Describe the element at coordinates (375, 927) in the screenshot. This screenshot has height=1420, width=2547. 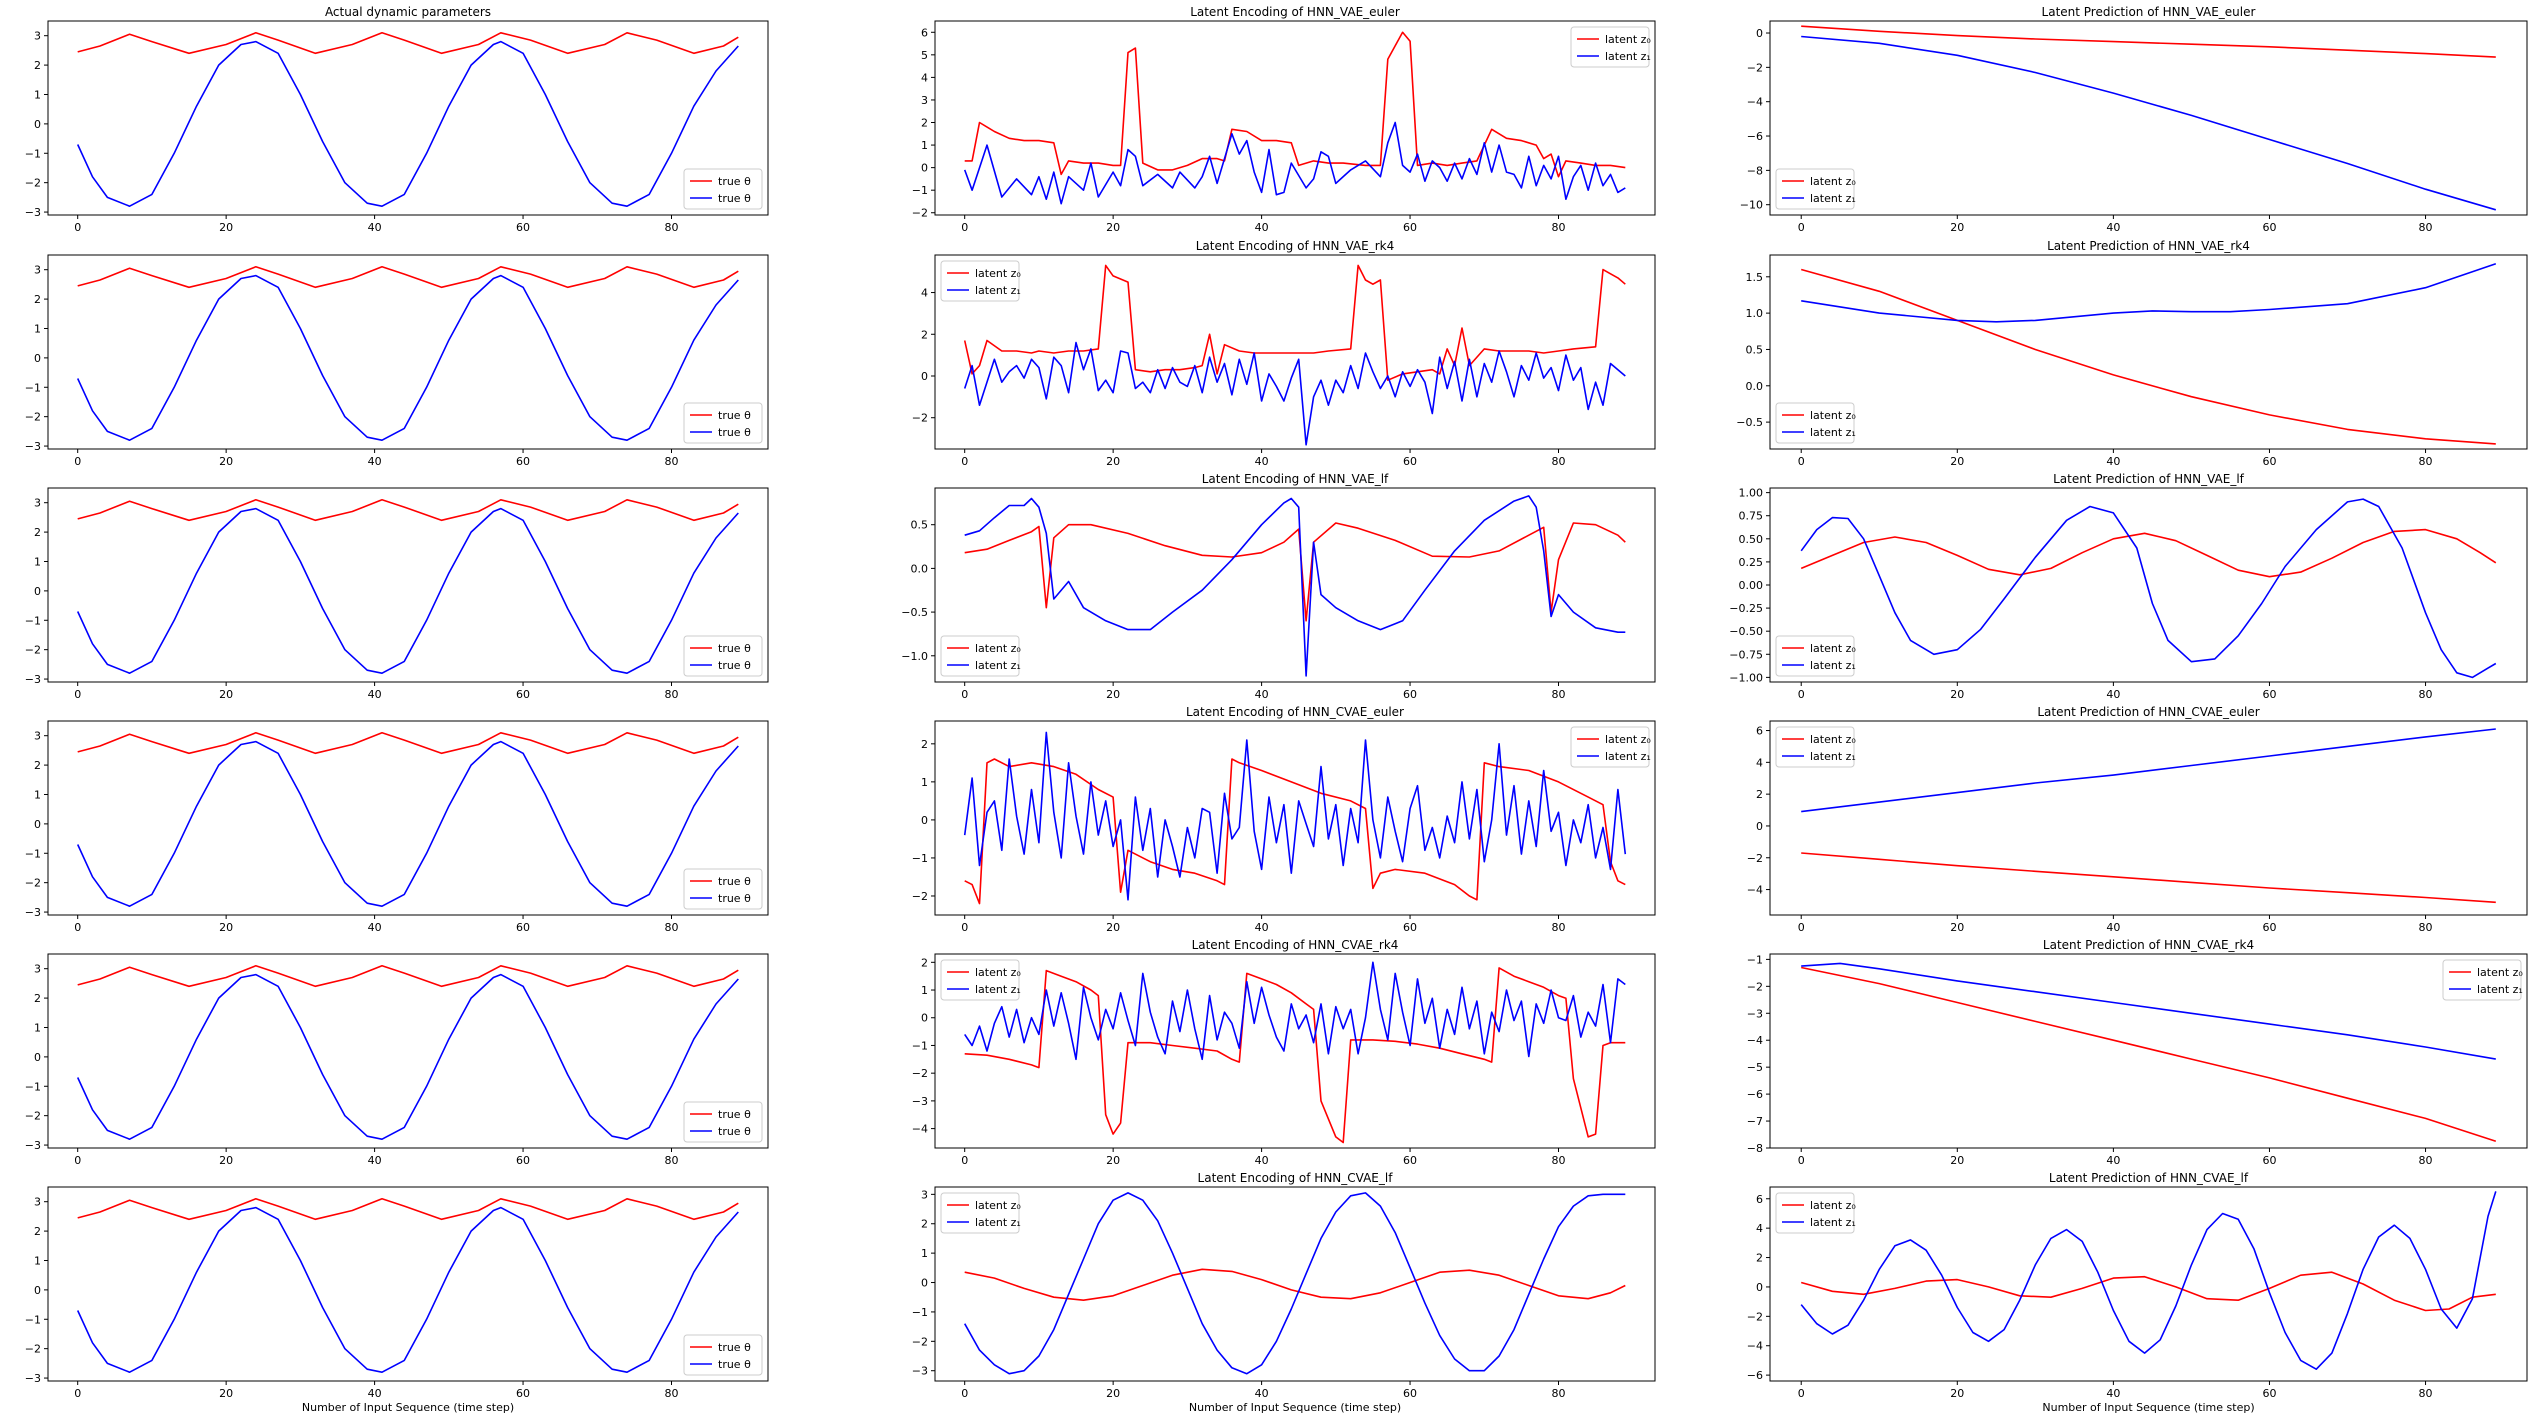
I see `chart-9-xtick-label: 40` at that location.